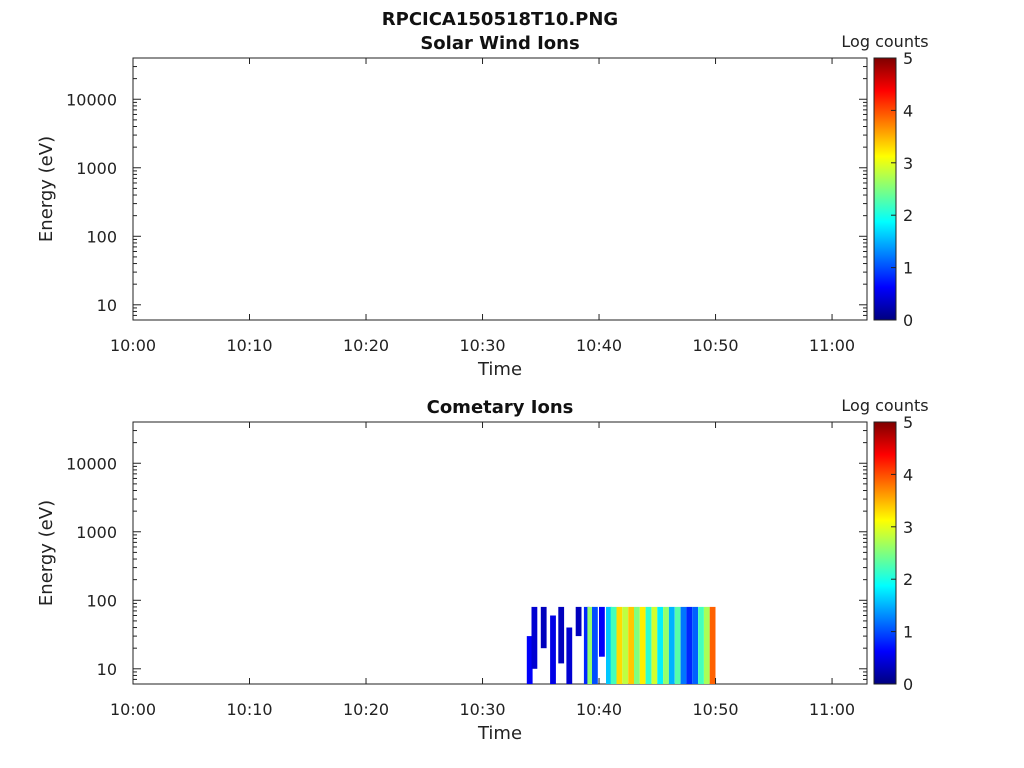  What do you see at coordinates (500, 407) in the screenshot?
I see `panel-title: Cometary Ions` at bounding box center [500, 407].